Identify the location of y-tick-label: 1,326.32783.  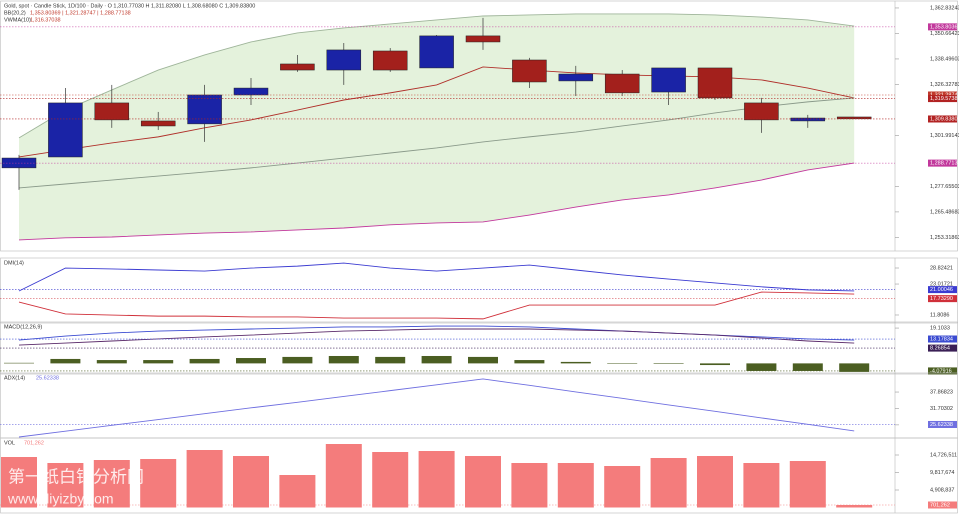
(944, 85).